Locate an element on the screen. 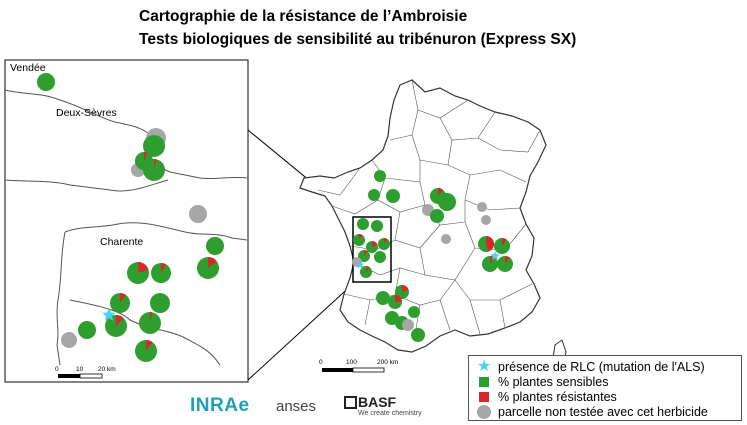  red-square-icon is located at coordinates (484, 396).